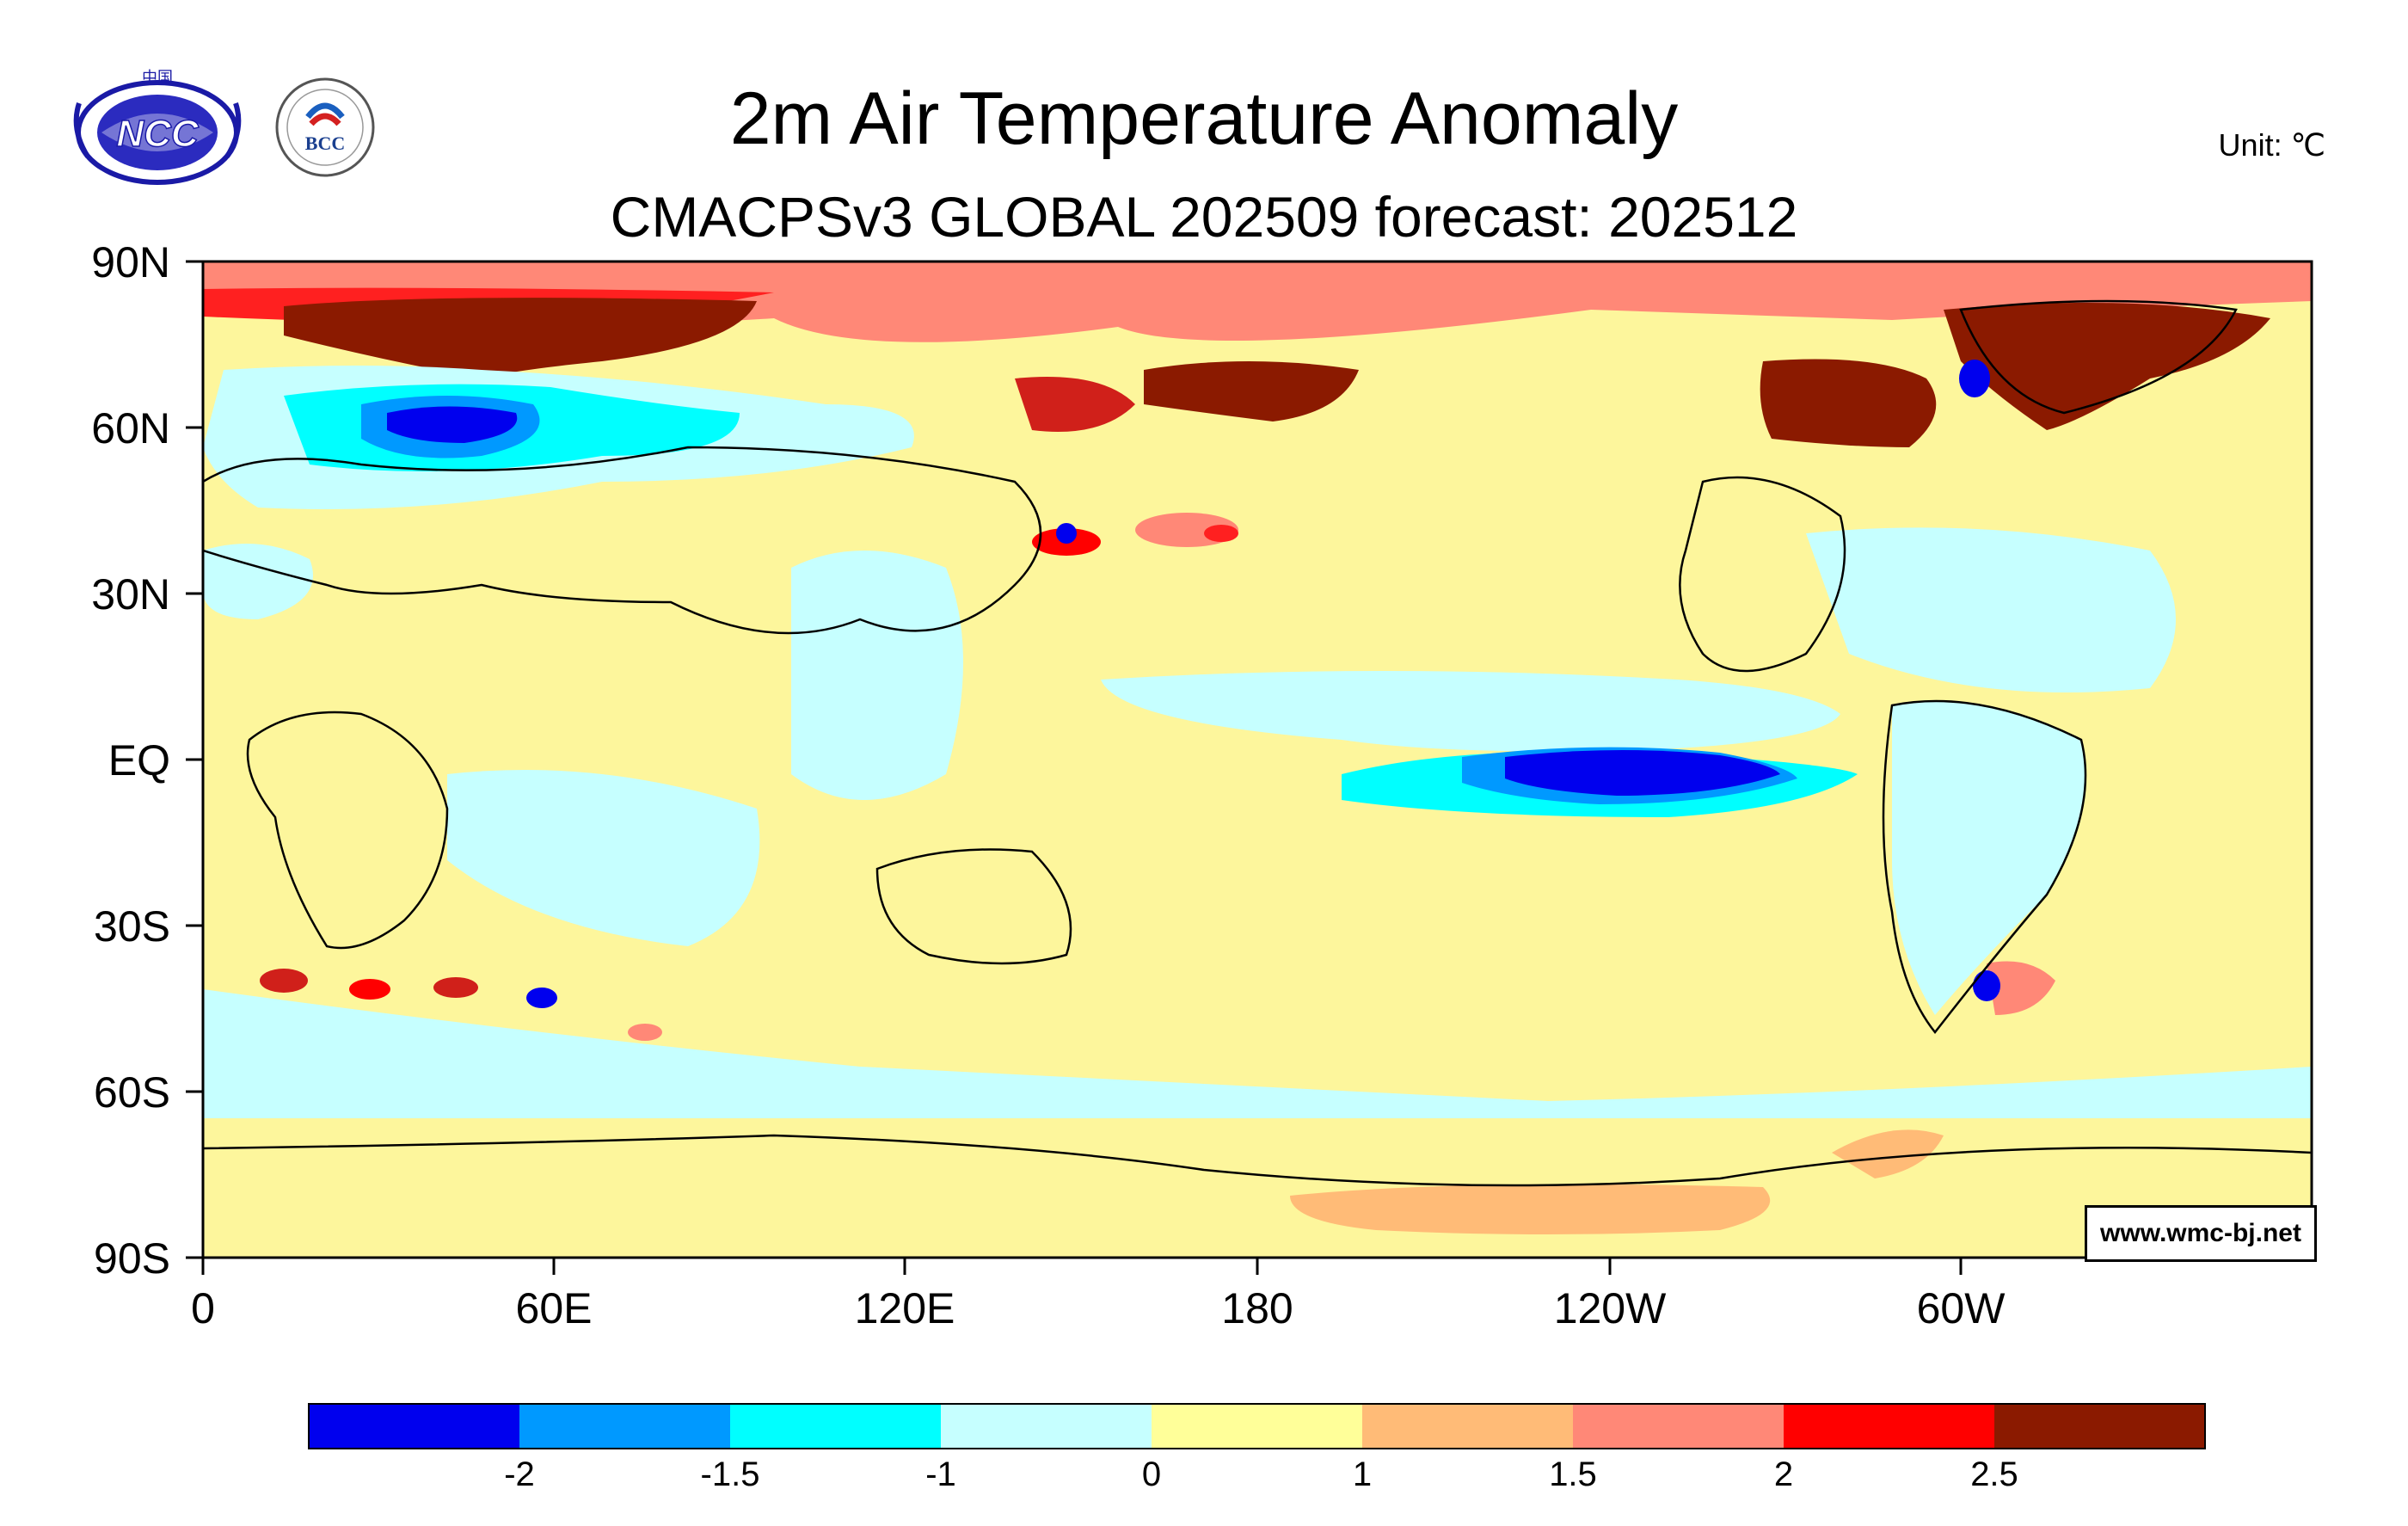 The height and width of the screenshot is (1526, 2408). Describe the element at coordinates (203, 1308) in the screenshot. I see `x-label-0: 0` at that location.